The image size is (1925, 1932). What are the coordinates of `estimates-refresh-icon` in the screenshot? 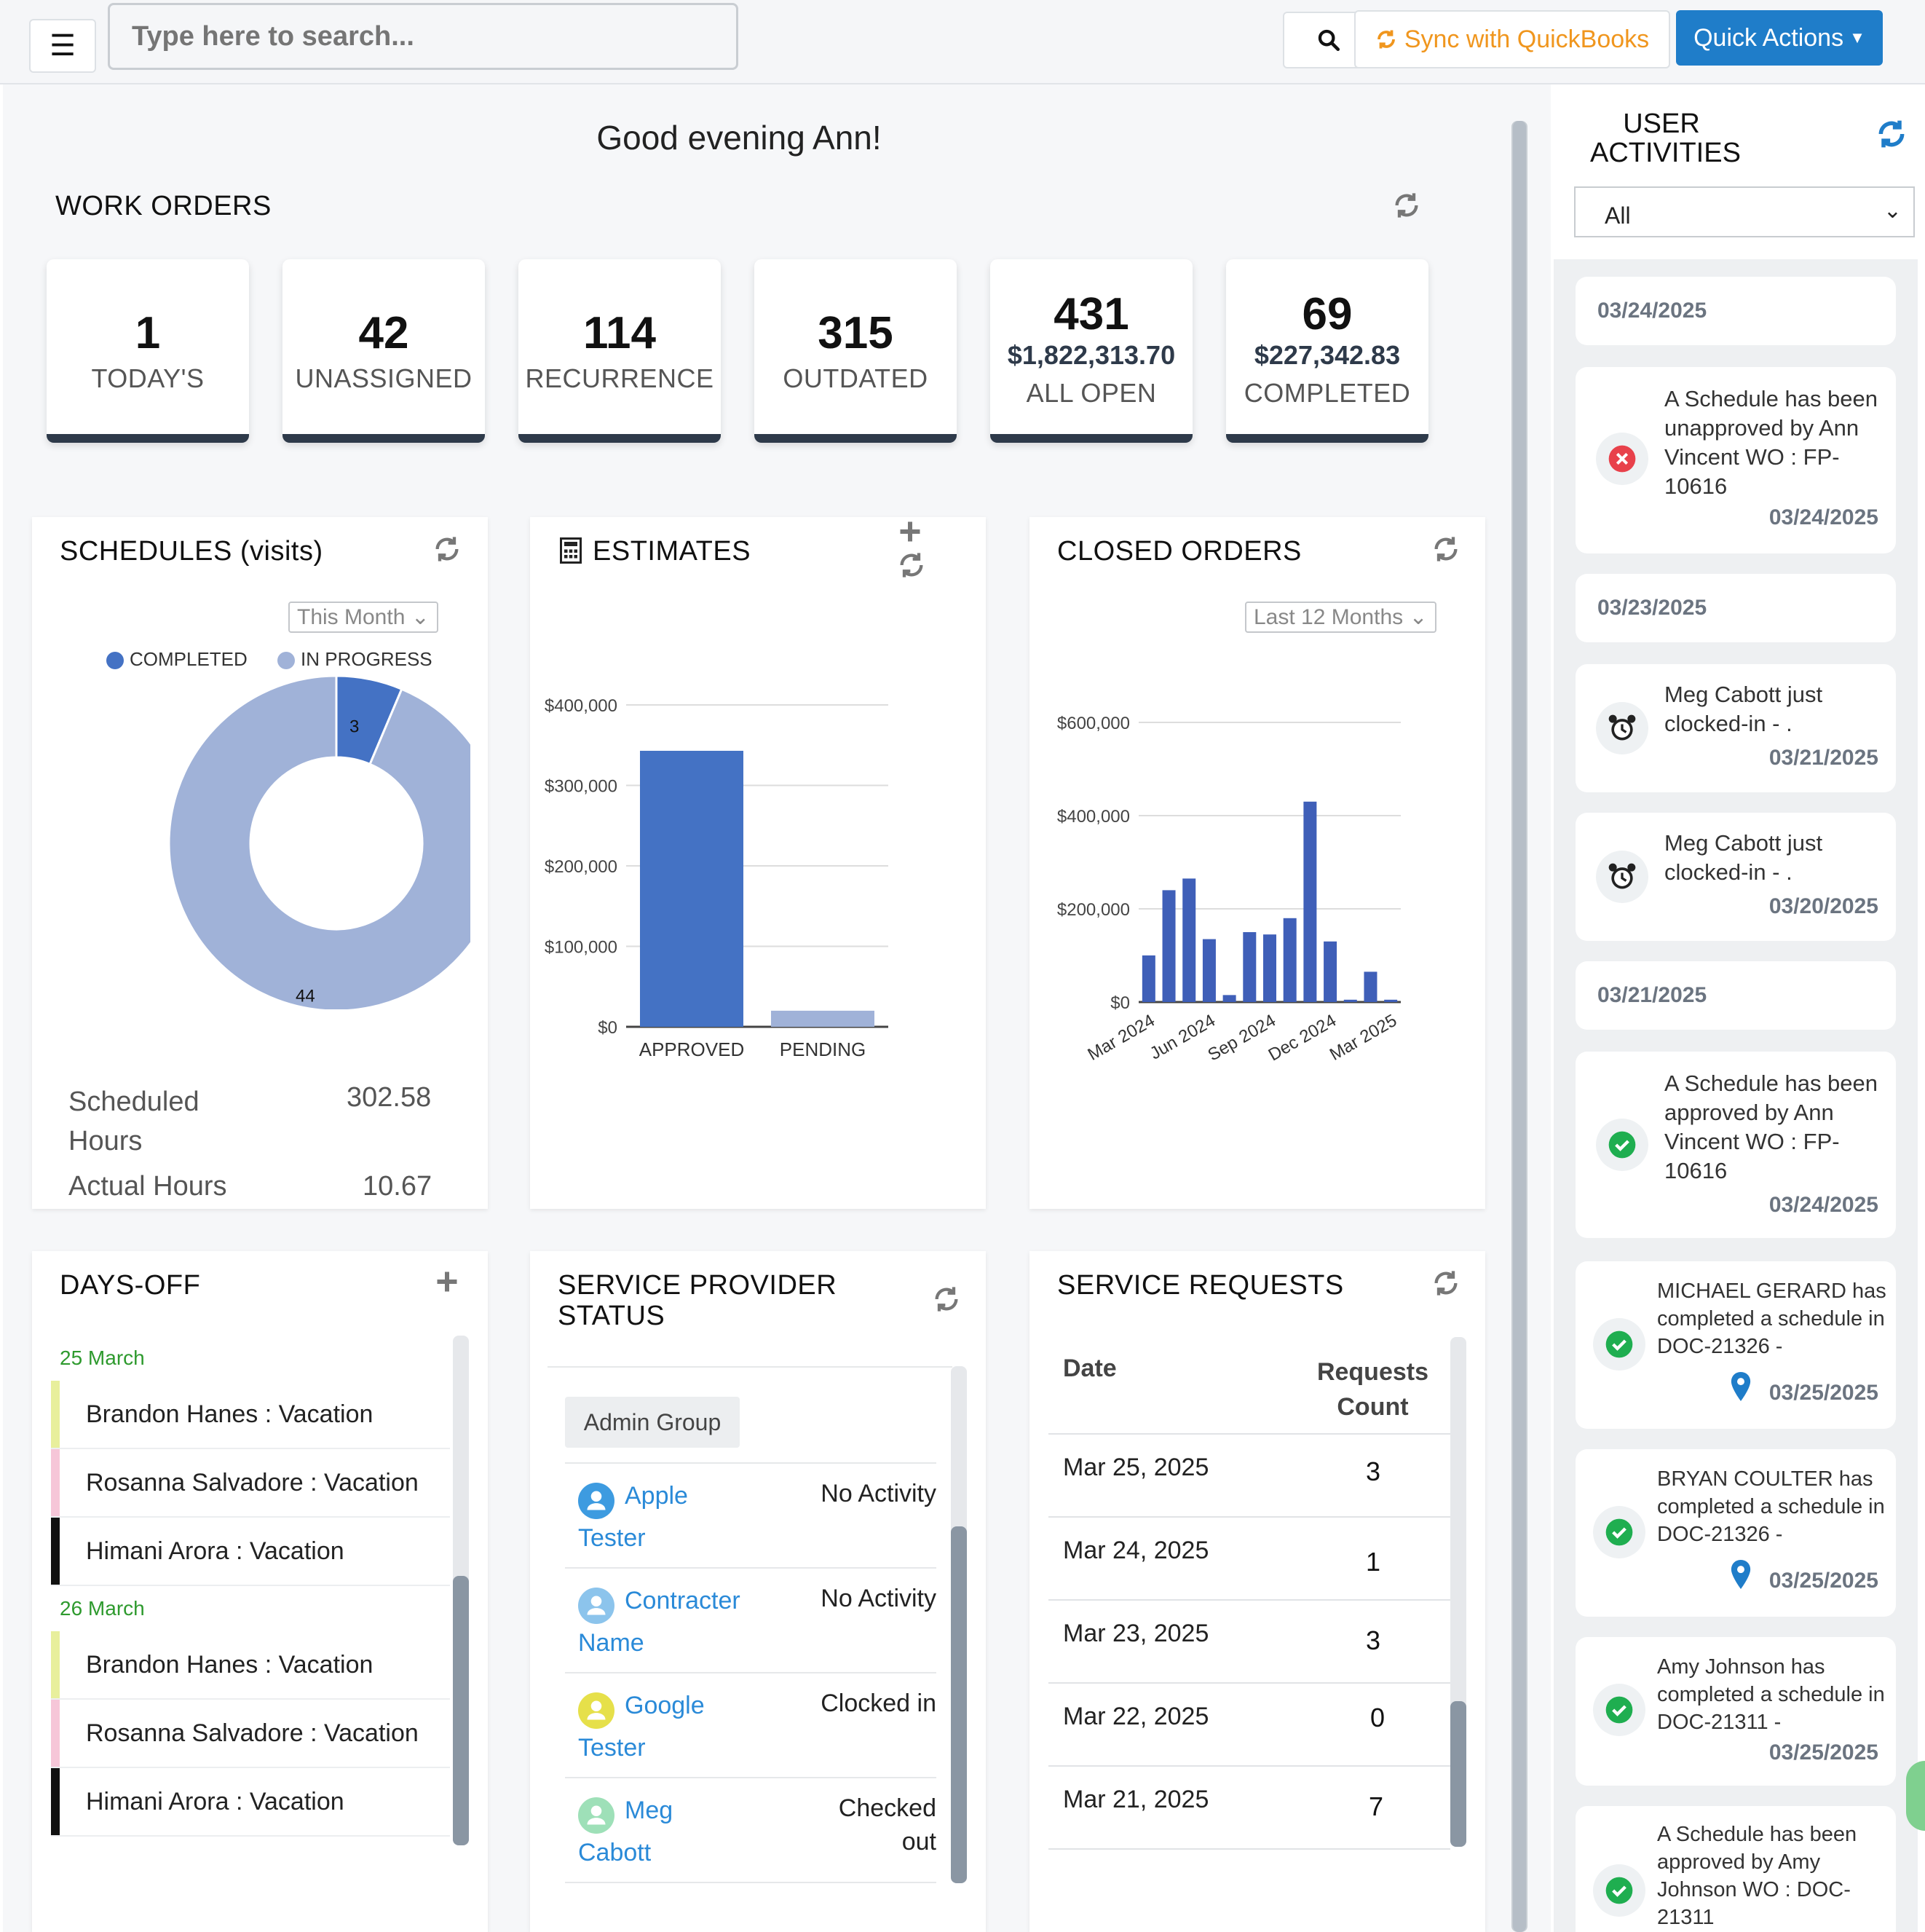 It's located at (911, 565).